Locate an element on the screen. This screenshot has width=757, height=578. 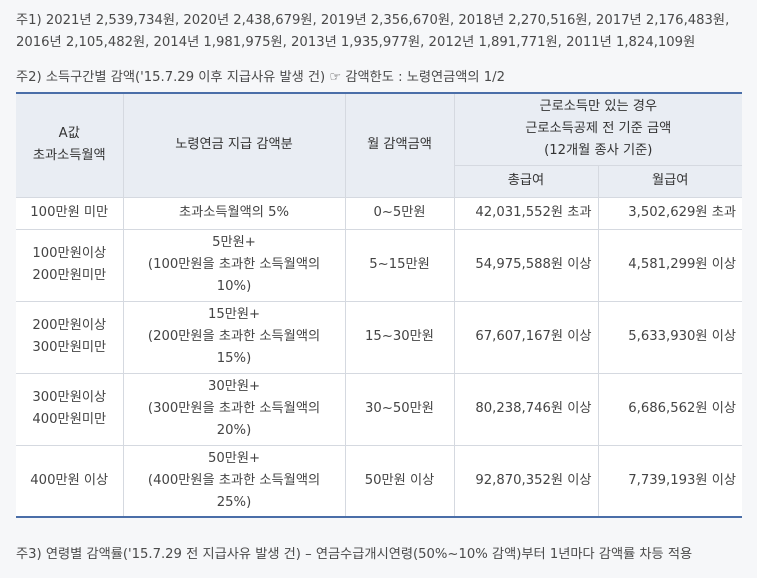
cell-range: 100만원 미만 is located at coordinates (70, 213).